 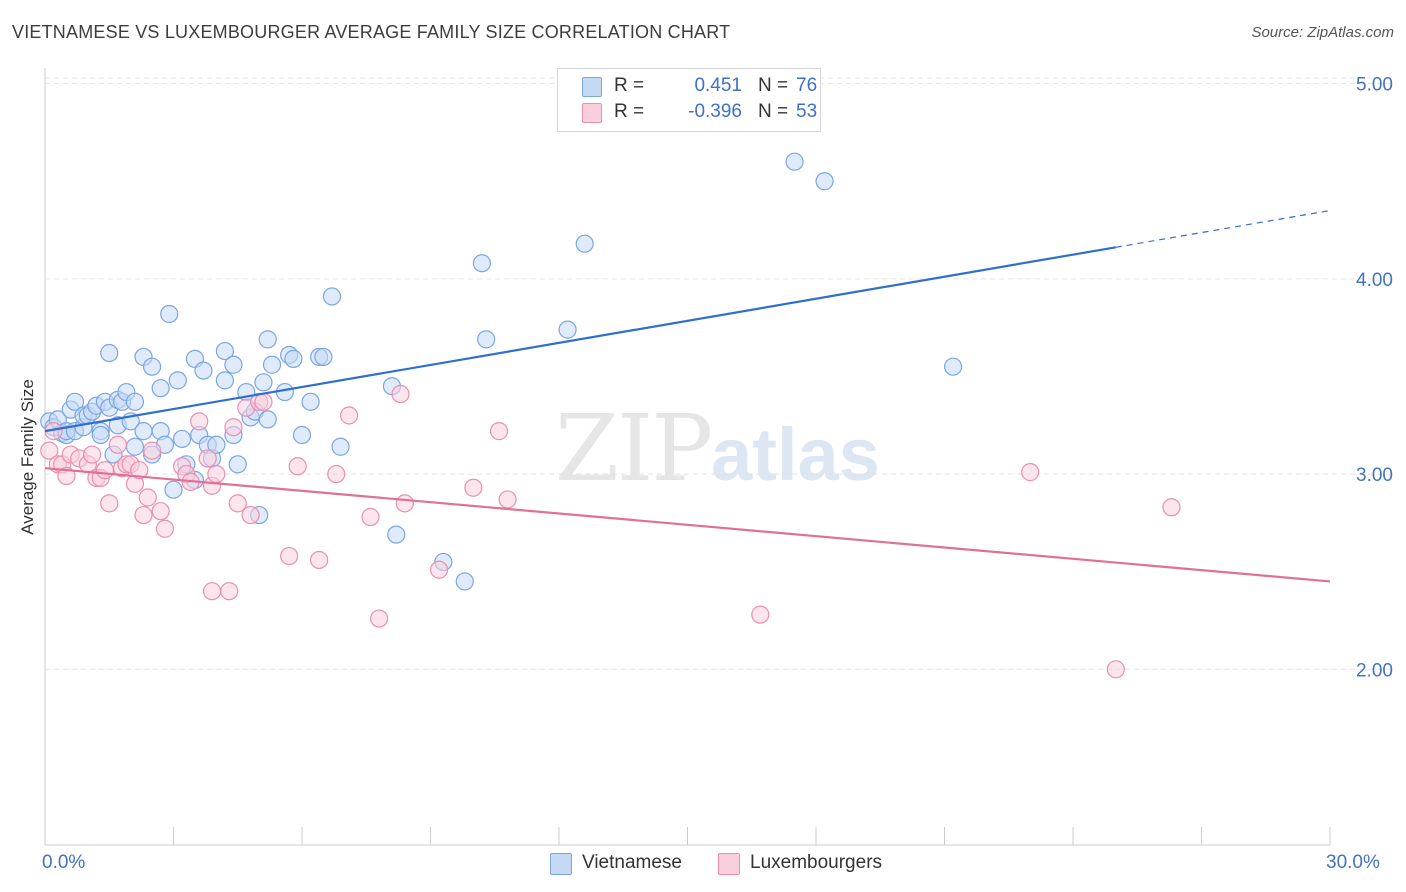 I want to click on legend-r-value: 0.451, so click(x=718, y=85).